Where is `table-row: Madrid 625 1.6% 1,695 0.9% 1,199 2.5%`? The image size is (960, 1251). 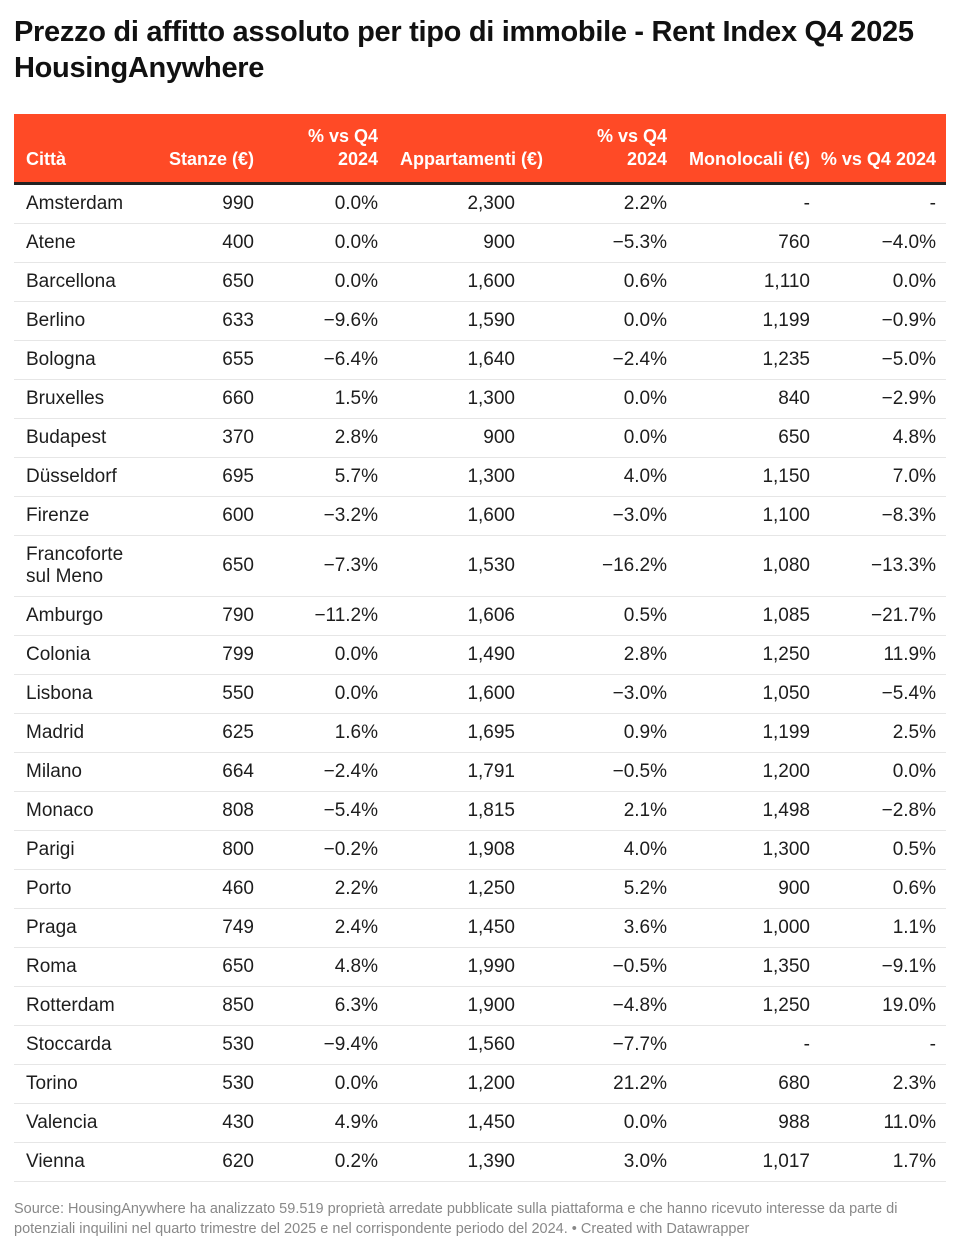 table-row: Madrid 625 1.6% 1,695 0.9% 1,199 2.5% is located at coordinates (480, 733).